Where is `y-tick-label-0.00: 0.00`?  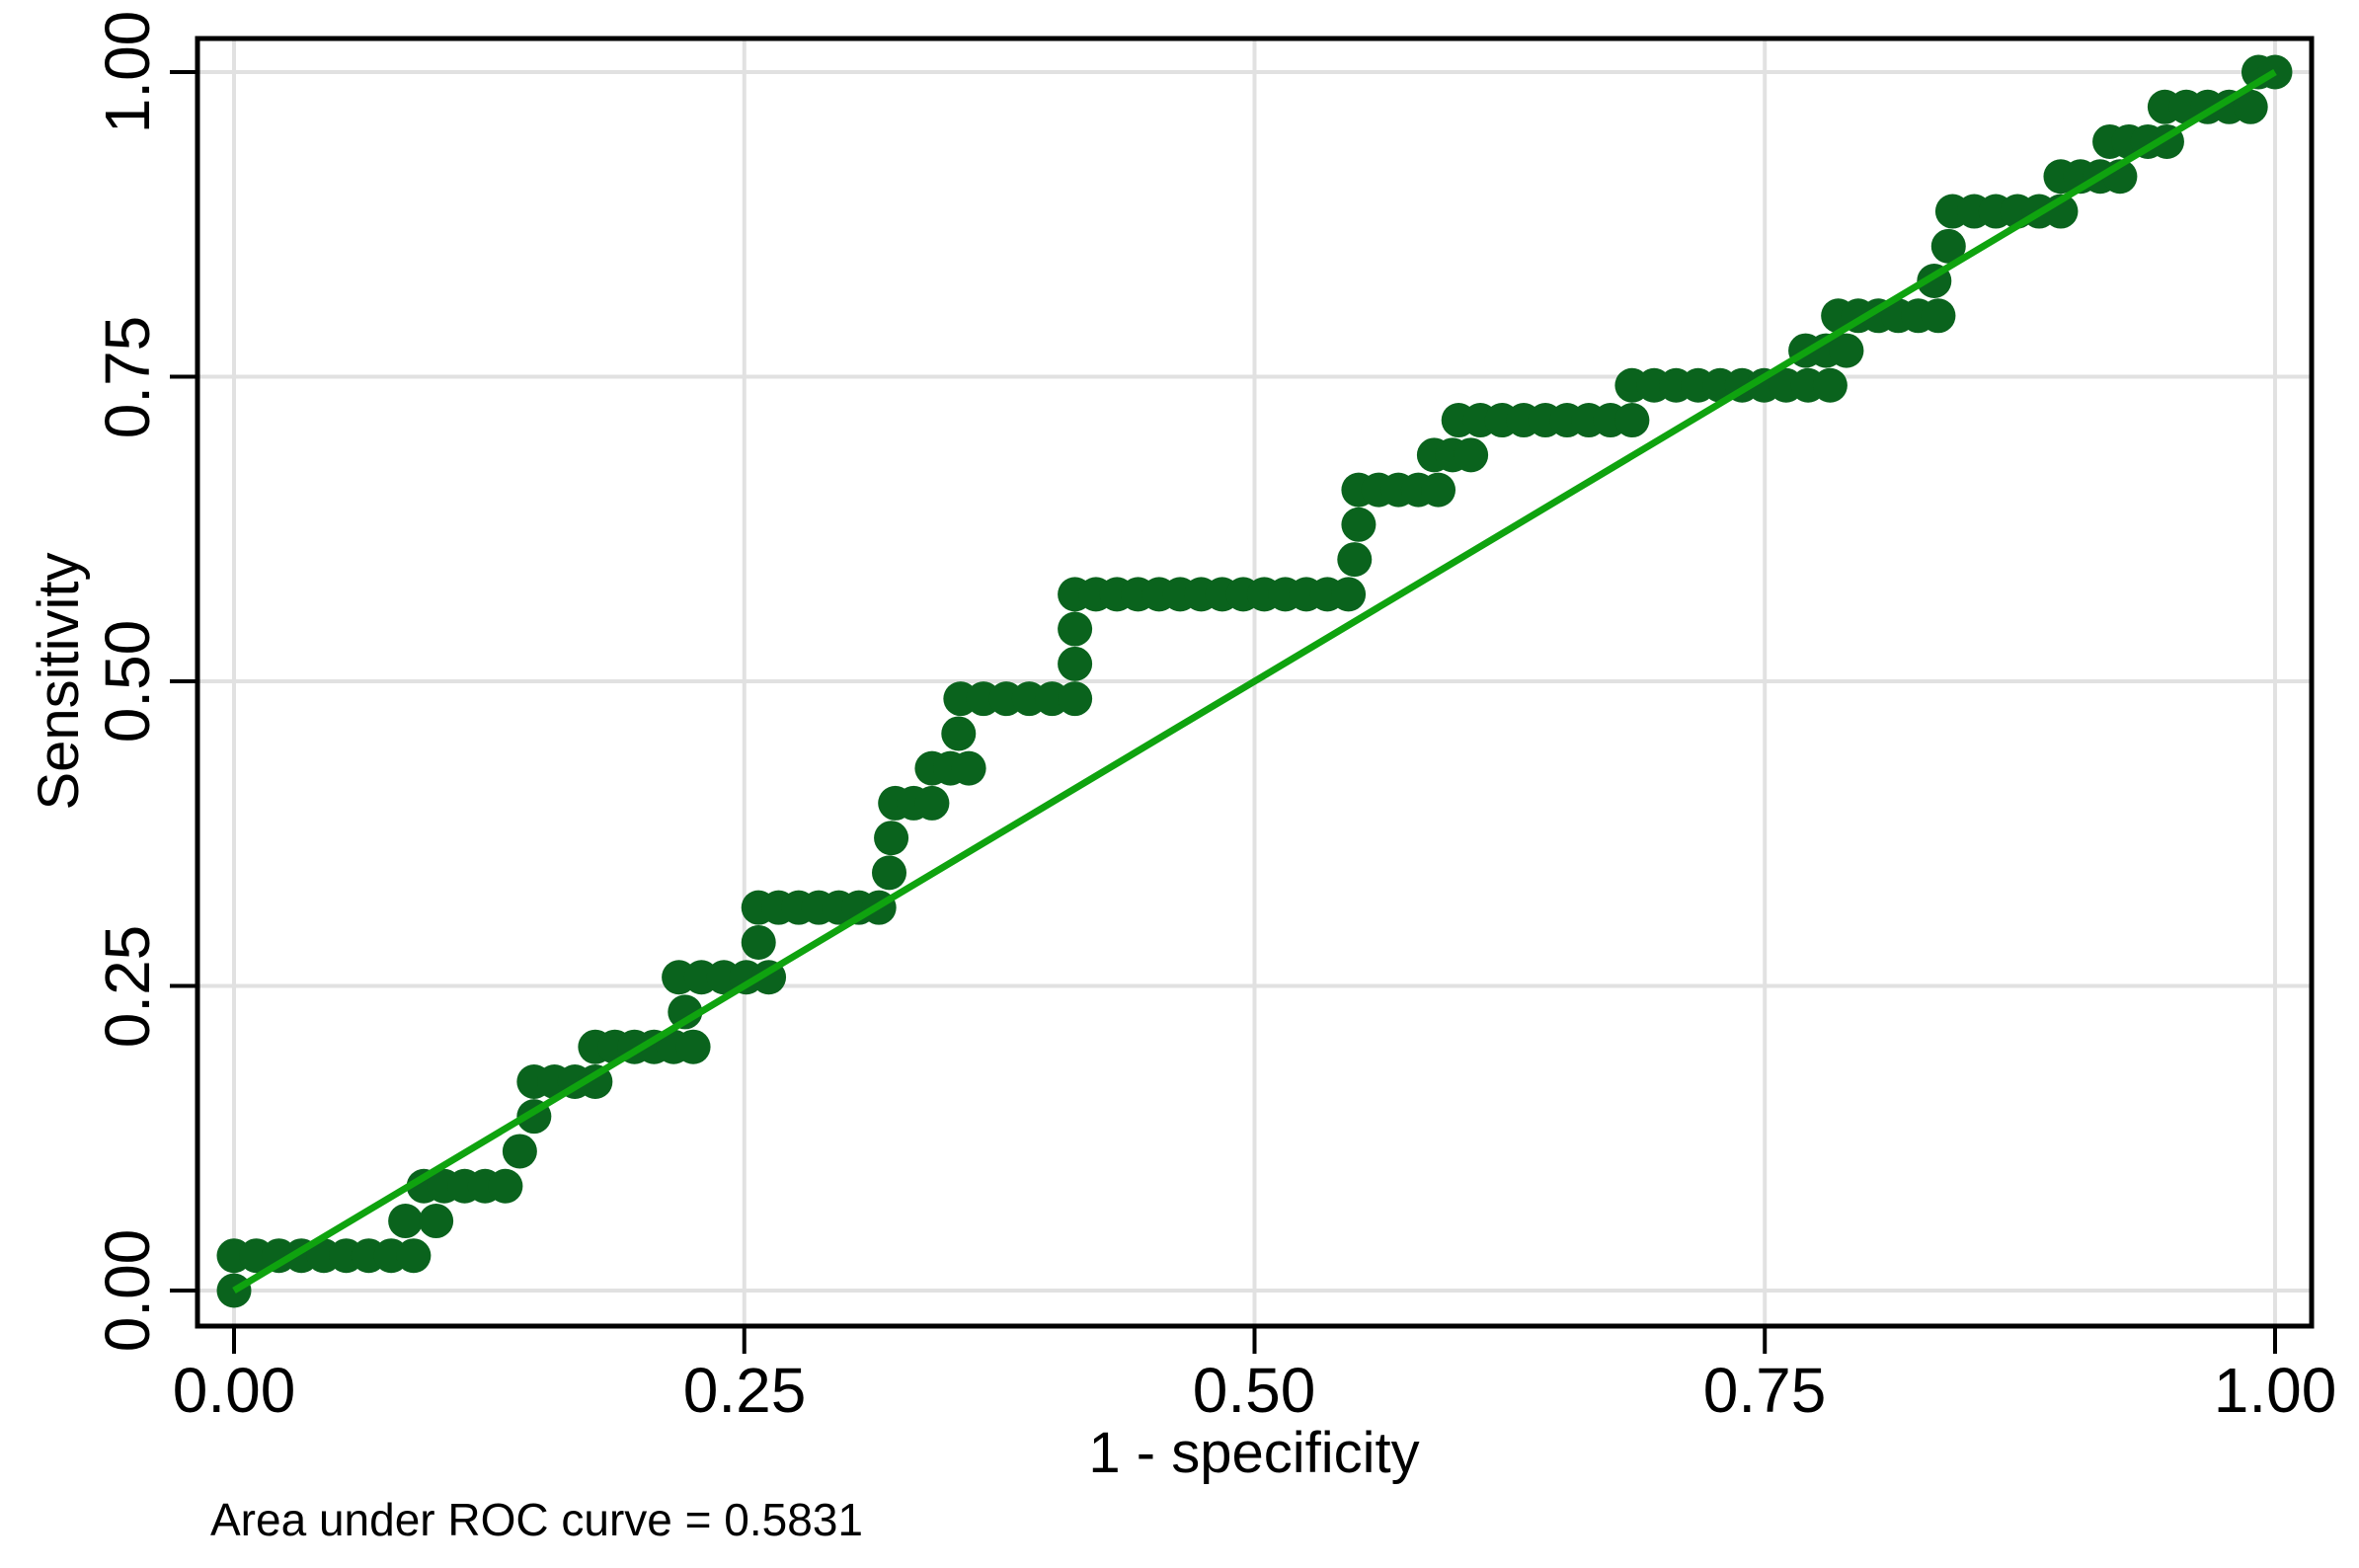
y-tick-label-0.00: 0.00 is located at coordinates (127, 1290).